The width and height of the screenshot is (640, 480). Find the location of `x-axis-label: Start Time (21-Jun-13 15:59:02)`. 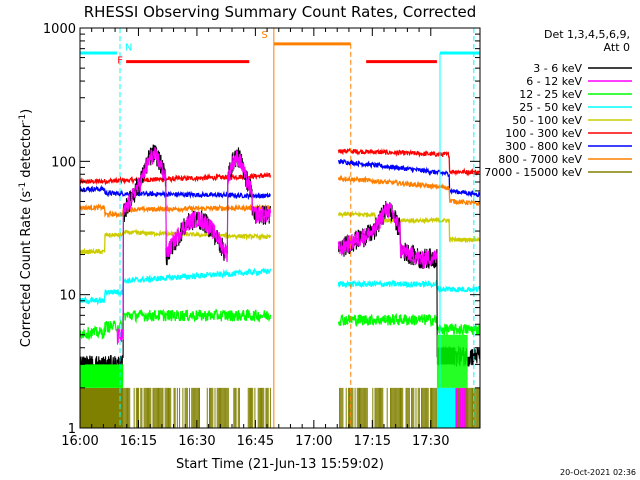

x-axis-label: Start Time (21-Jun-13 15:59:02) is located at coordinates (280, 464).